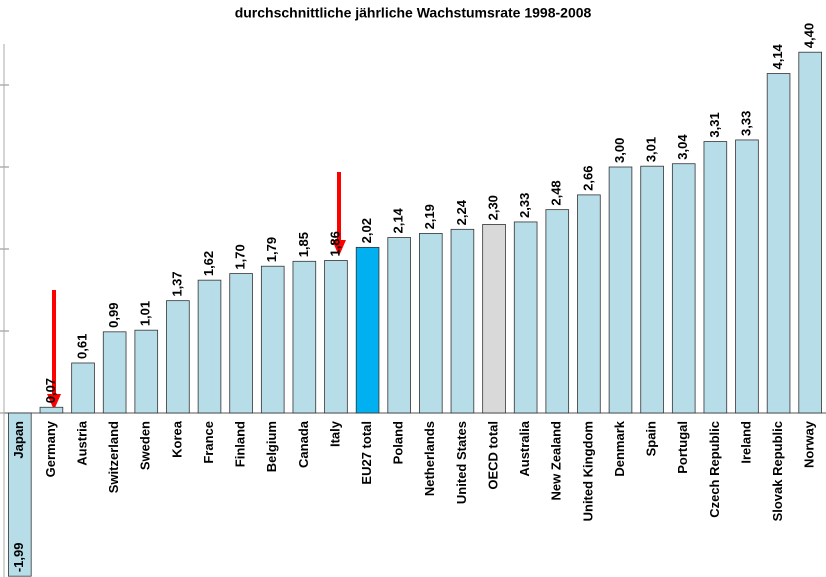  I want to click on value-label: 1,79, so click(271, 249).